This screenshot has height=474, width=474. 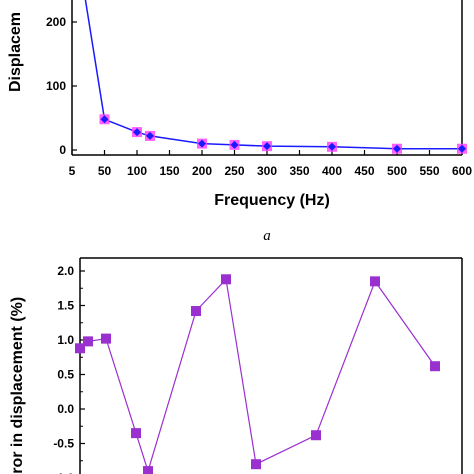 What do you see at coordinates (234, 171) in the screenshot?
I see `chart1-x-tick-label: 250` at bounding box center [234, 171].